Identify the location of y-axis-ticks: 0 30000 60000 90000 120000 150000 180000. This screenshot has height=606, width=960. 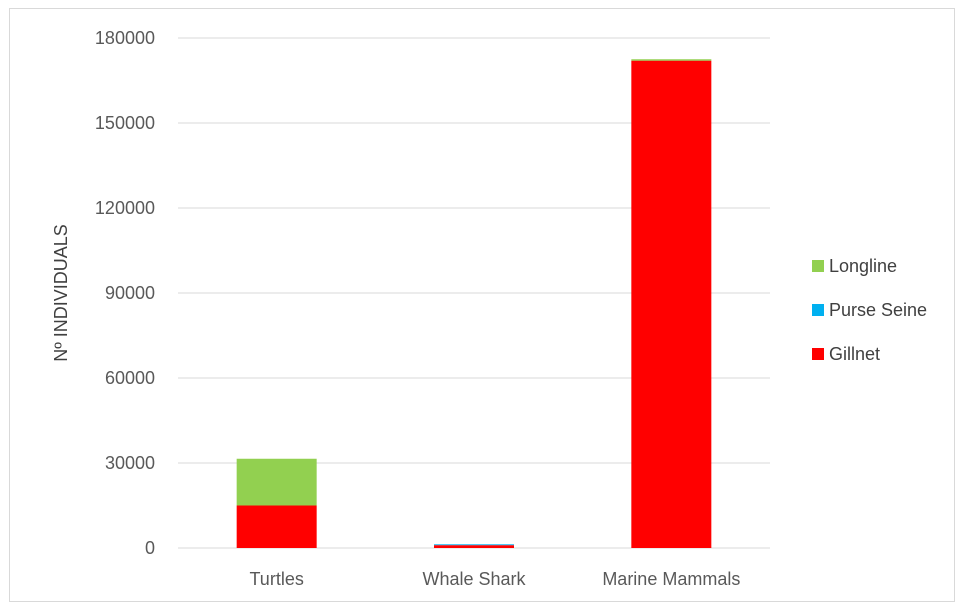
(125, 293).